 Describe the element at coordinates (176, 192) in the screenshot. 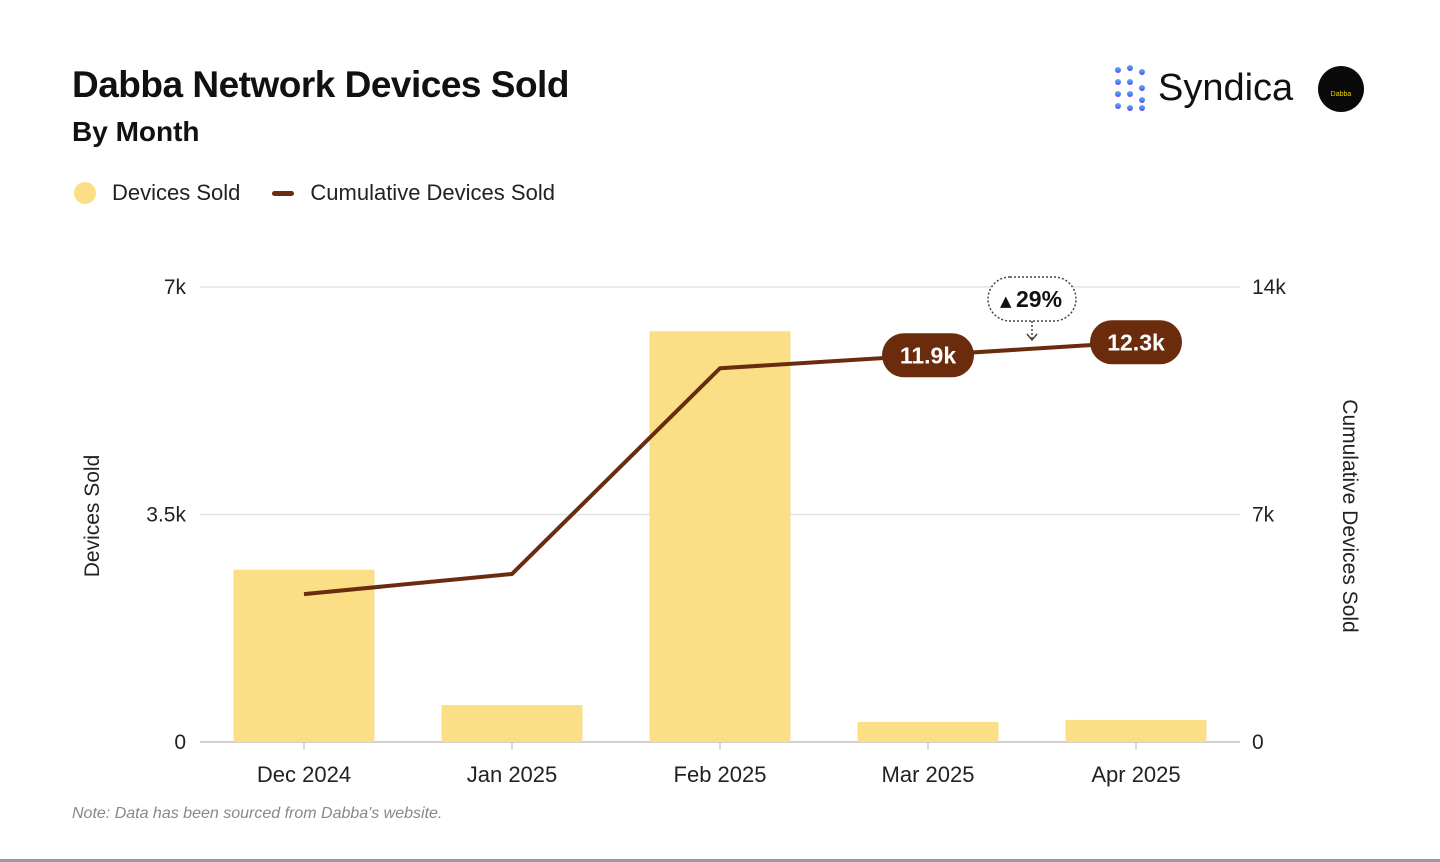

I see `legend-devices-sold: Devices Sold` at that location.